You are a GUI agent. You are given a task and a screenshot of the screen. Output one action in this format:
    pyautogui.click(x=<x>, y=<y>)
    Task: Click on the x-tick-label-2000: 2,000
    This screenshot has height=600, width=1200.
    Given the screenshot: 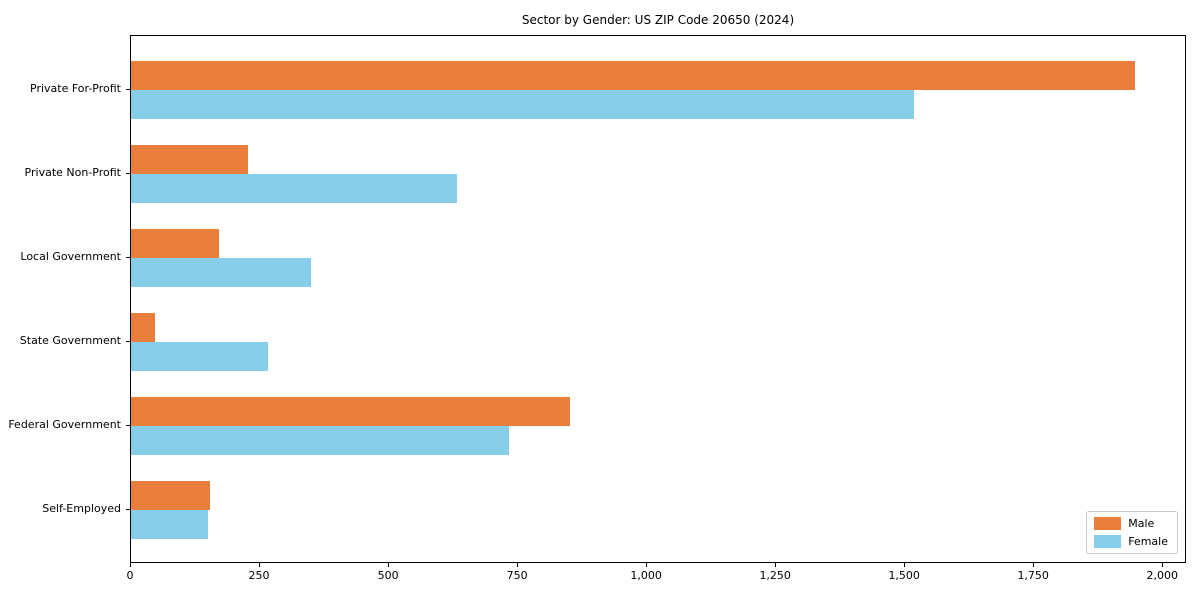 What is the action you would take?
    pyautogui.click(x=1162, y=575)
    